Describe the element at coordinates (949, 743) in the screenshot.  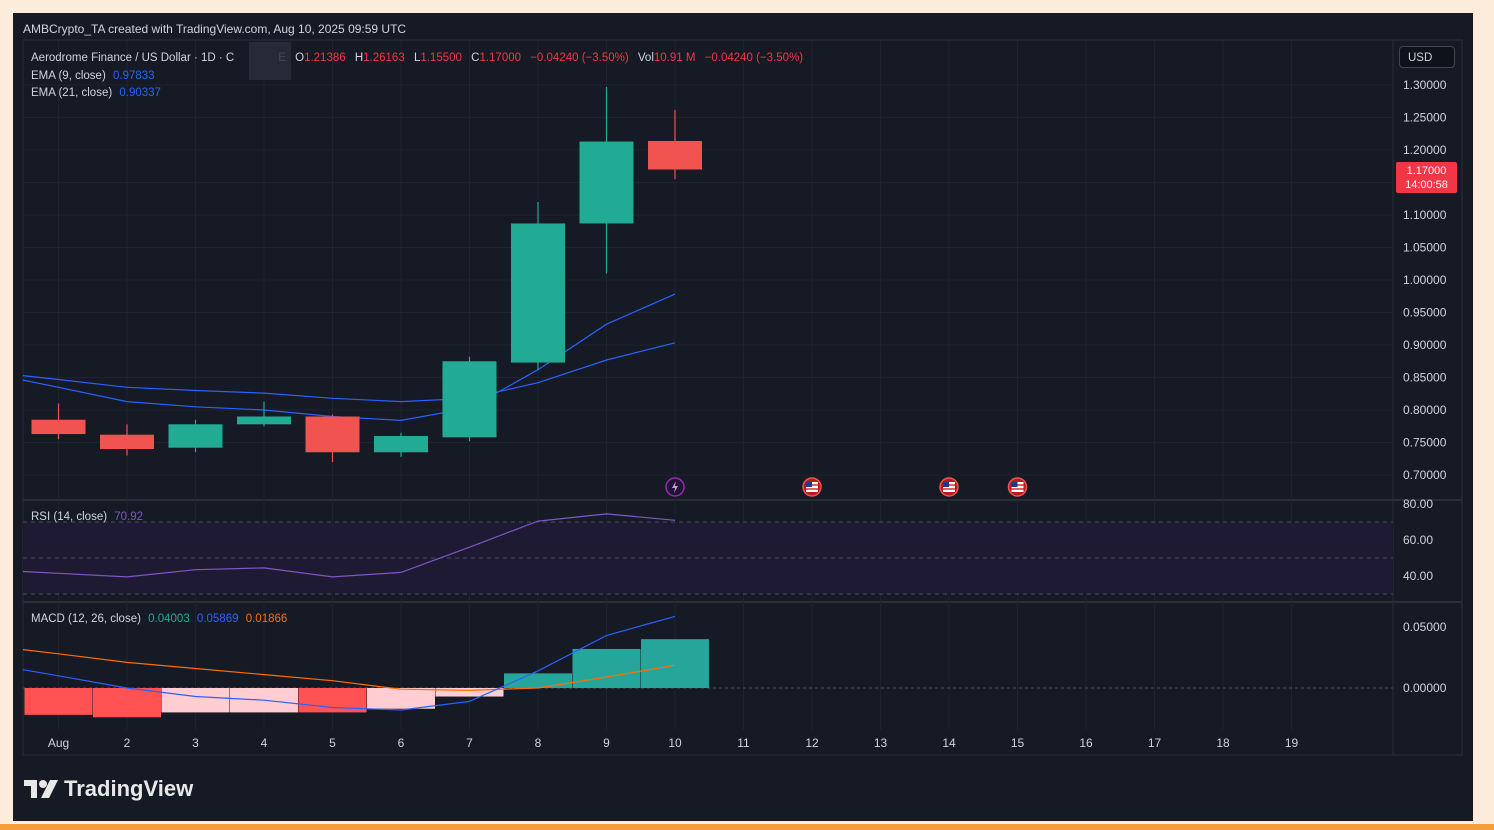
I see `time-tick-label: 14` at that location.